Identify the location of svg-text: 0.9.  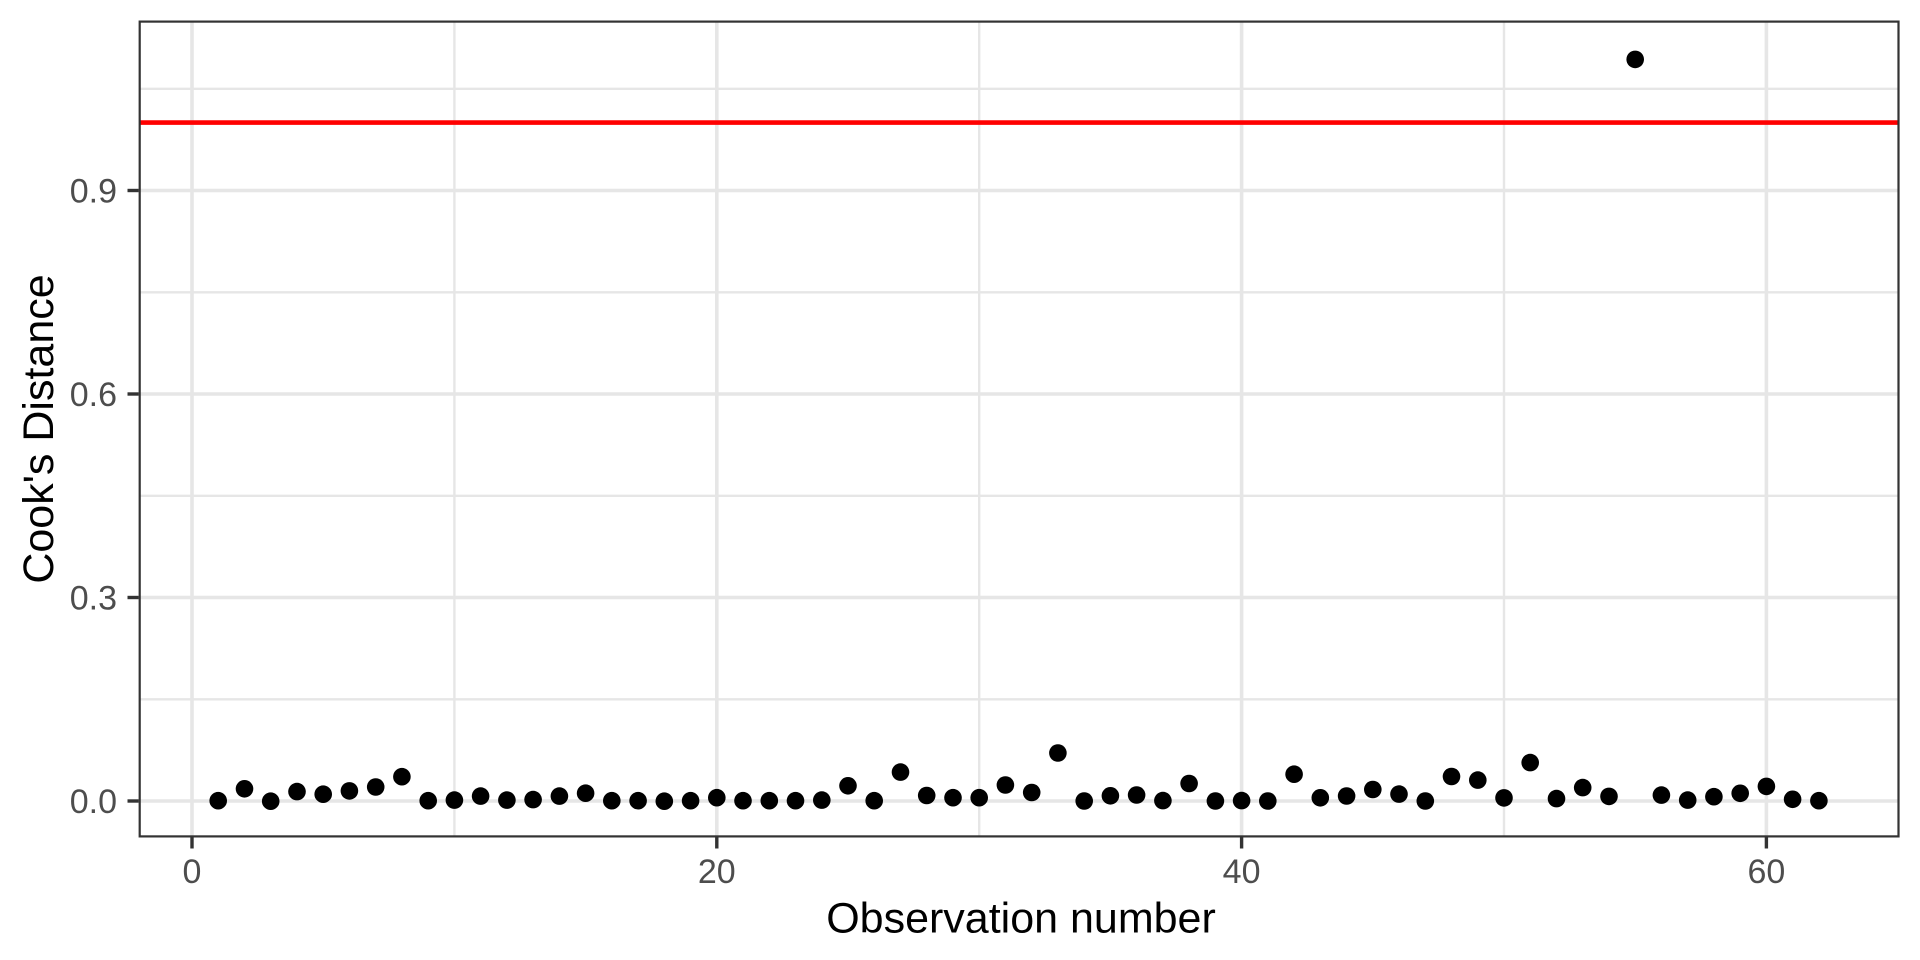
(93, 192).